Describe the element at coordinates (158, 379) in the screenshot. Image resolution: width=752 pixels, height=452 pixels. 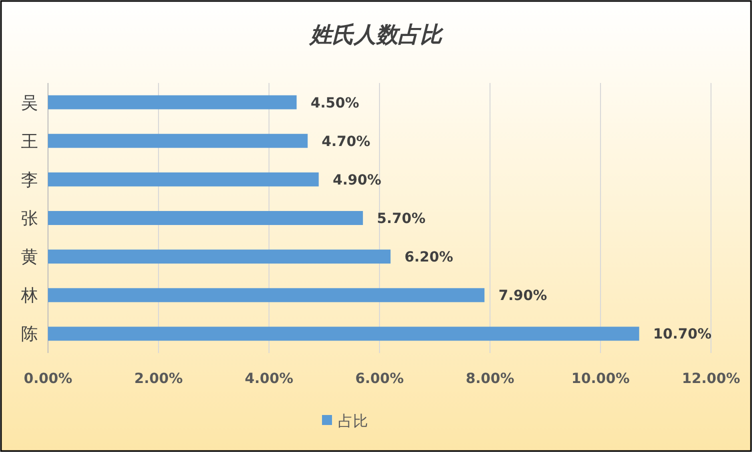
I see `x-tick-label: 2.00%` at that location.